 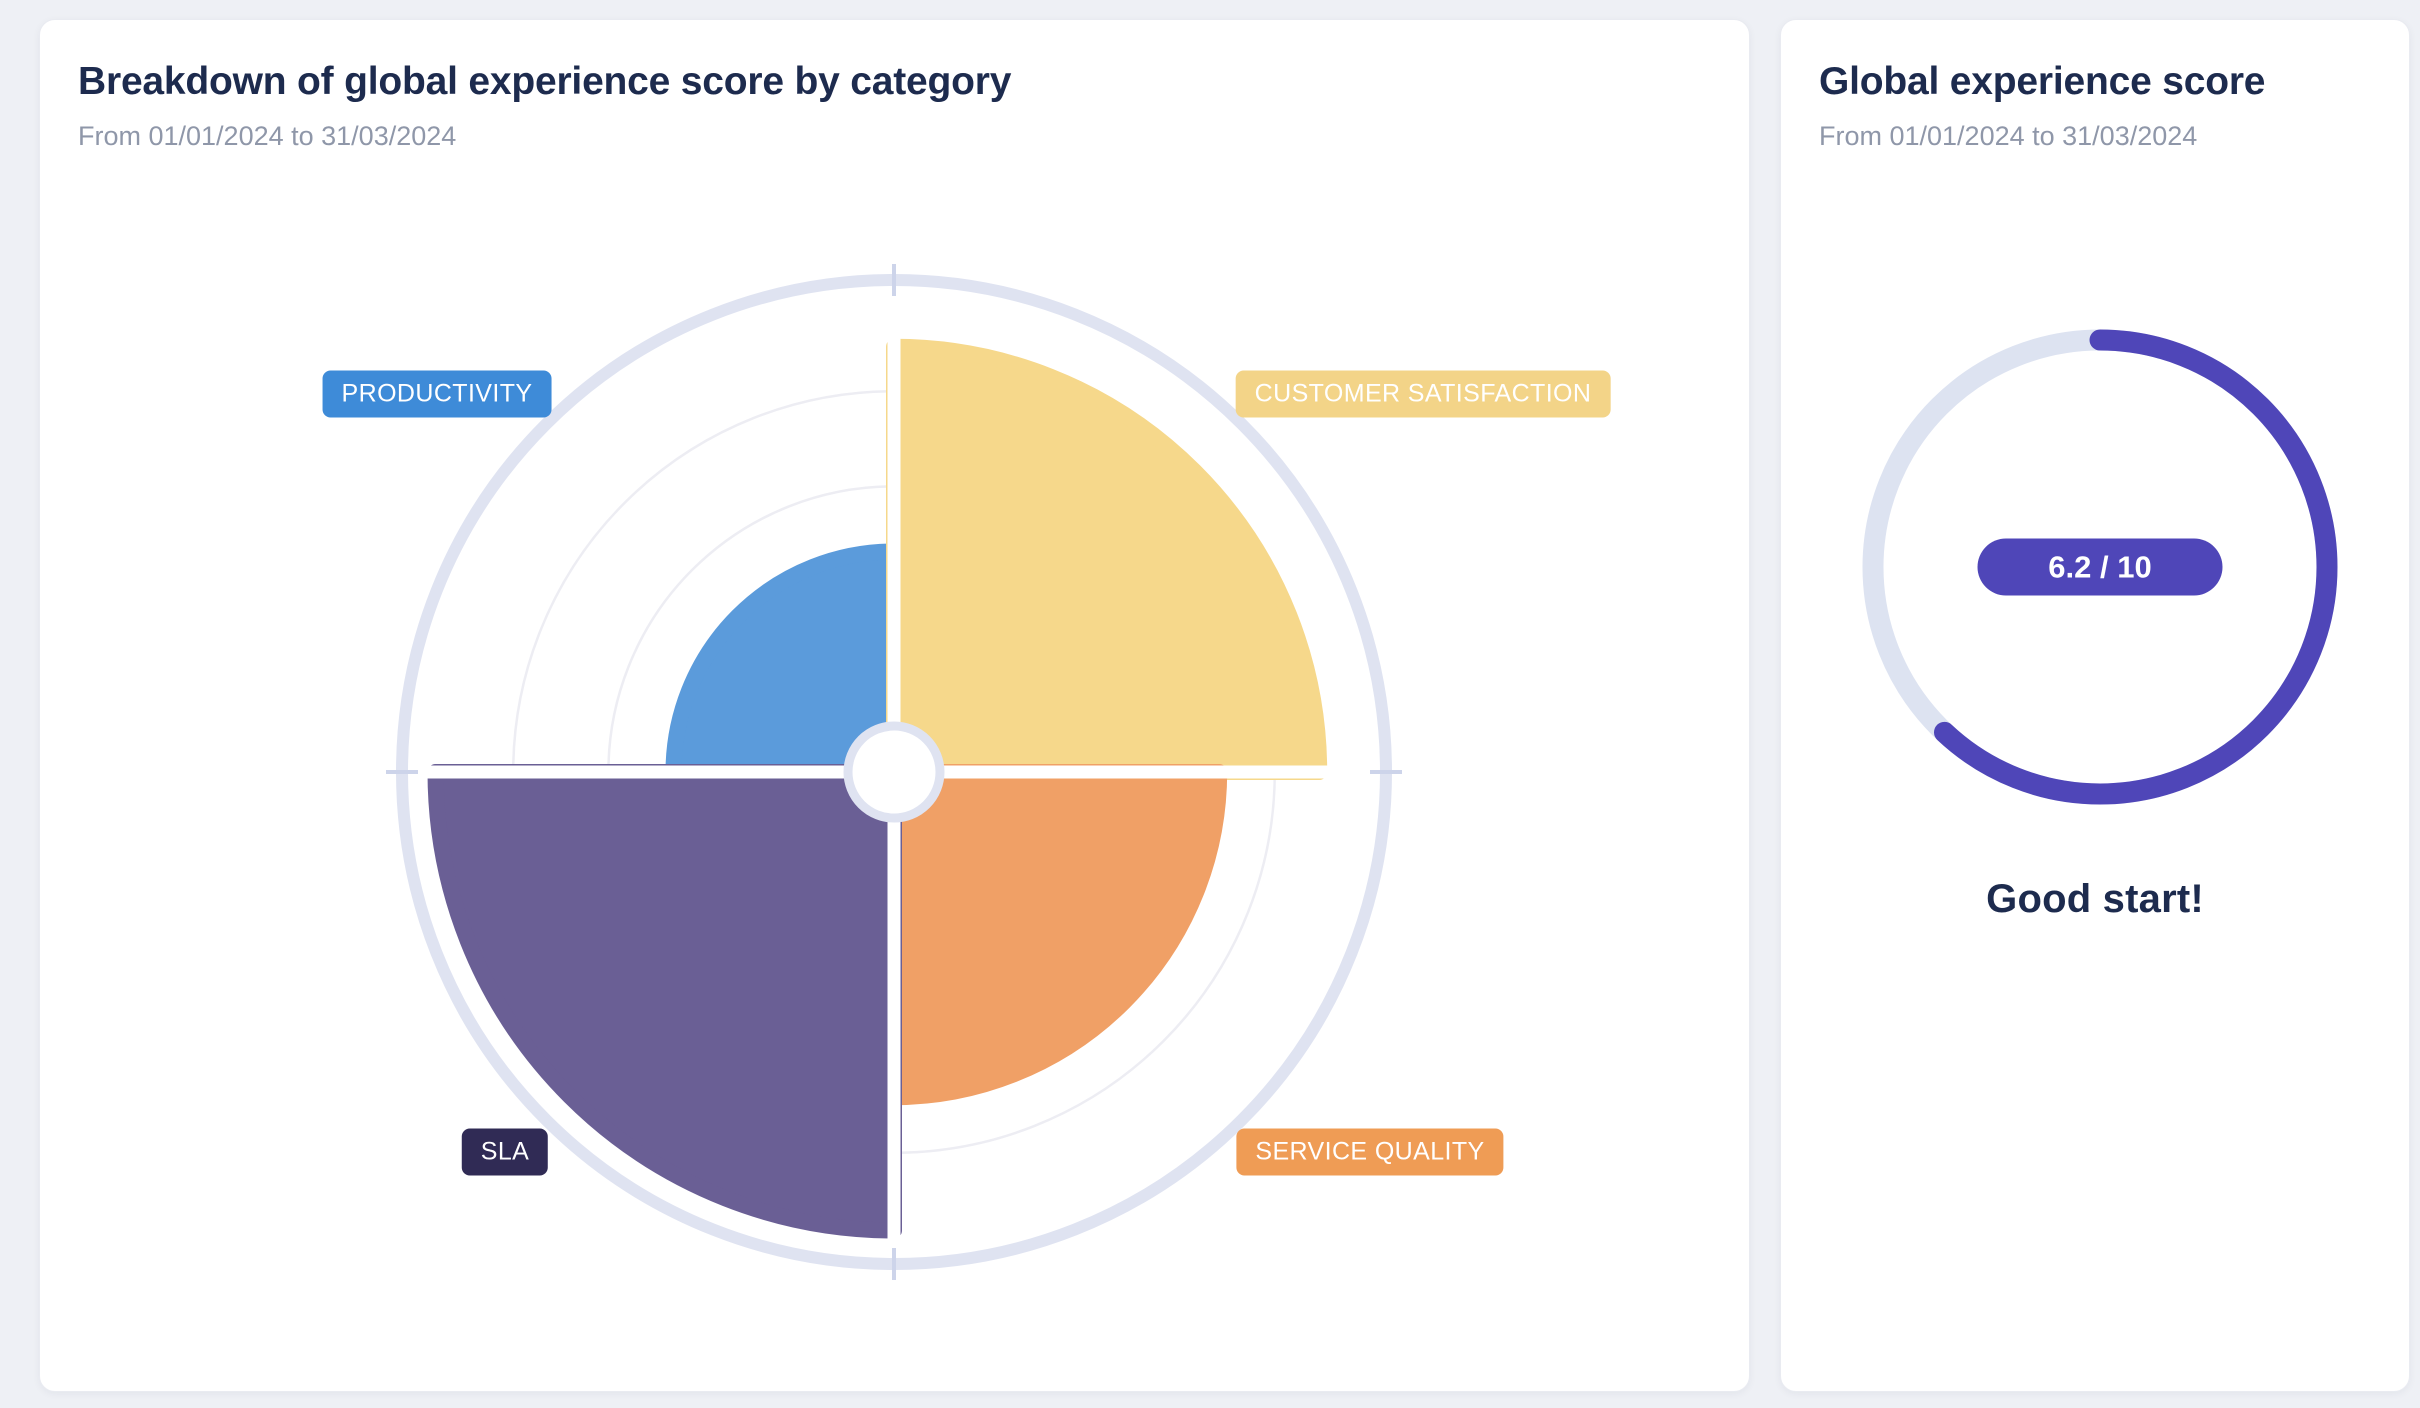 What do you see at coordinates (1423, 394) in the screenshot?
I see `category-label-customer-satisfaction: CUSTOMER SATISFACTION` at bounding box center [1423, 394].